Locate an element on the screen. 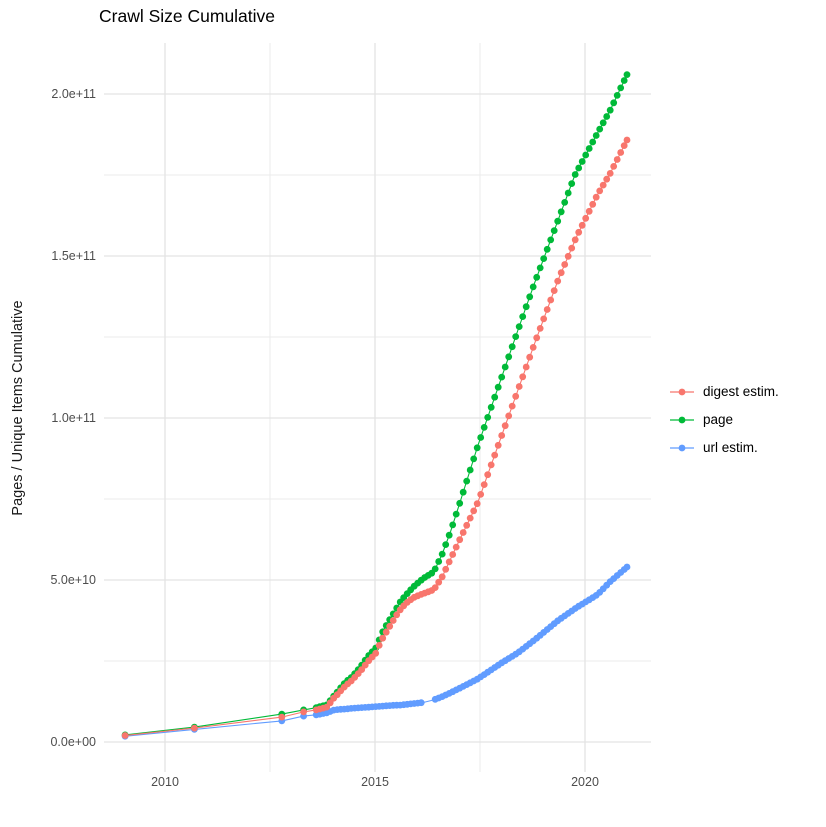  legend: digest estim. page url estim. is located at coordinates (724, 419).